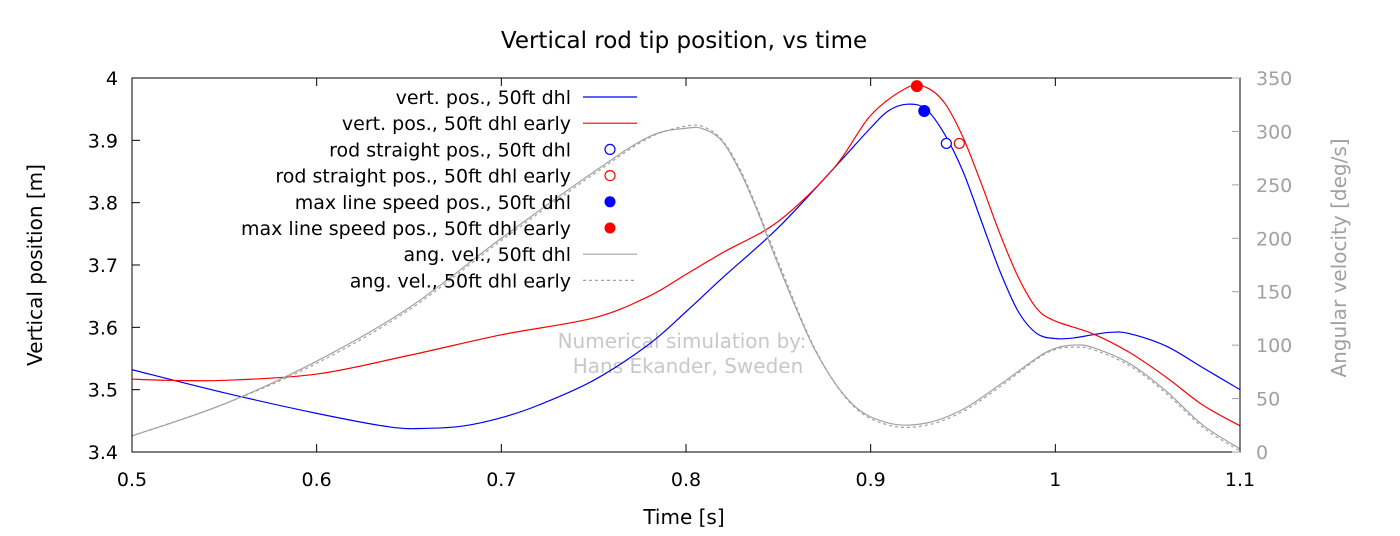 The height and width of the screenshot is (536, 1400). I want to click on legend-label: max line speed pos., 50ft dhl, so click(433, 203).